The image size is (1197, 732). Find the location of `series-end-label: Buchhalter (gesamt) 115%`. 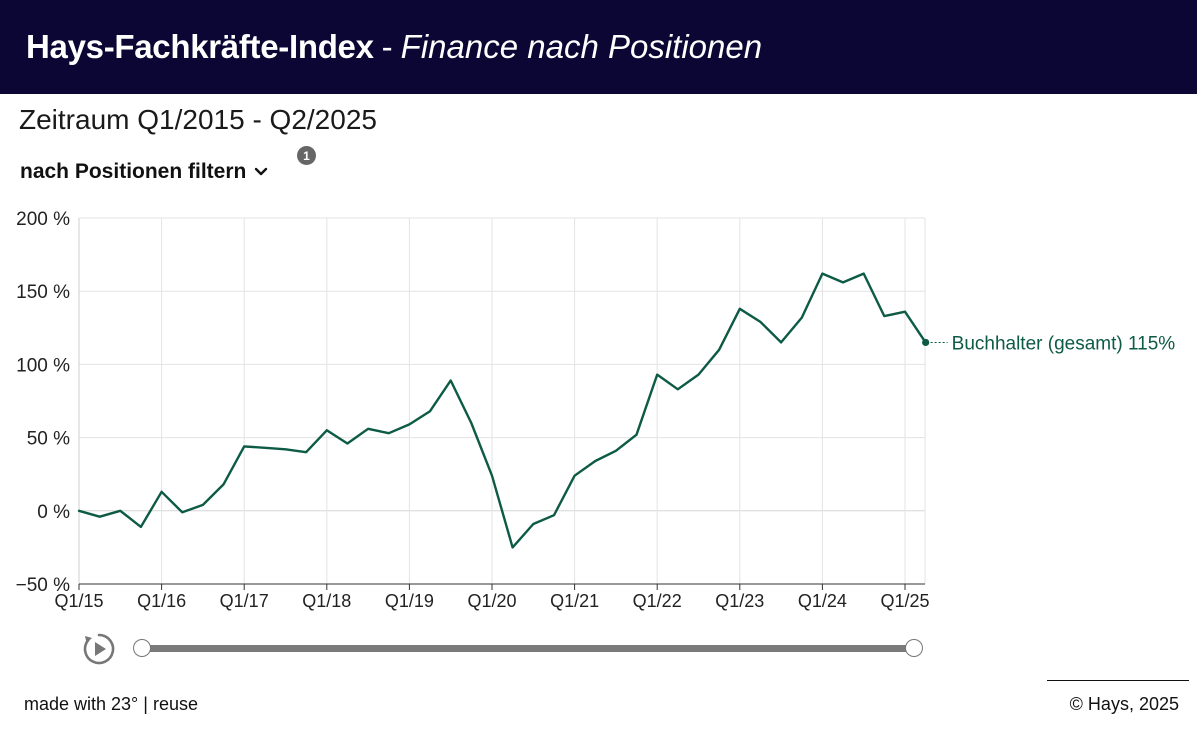

series-end-label: Buchhalter (gesamt) 115% is located at coordinates (1064, 343).